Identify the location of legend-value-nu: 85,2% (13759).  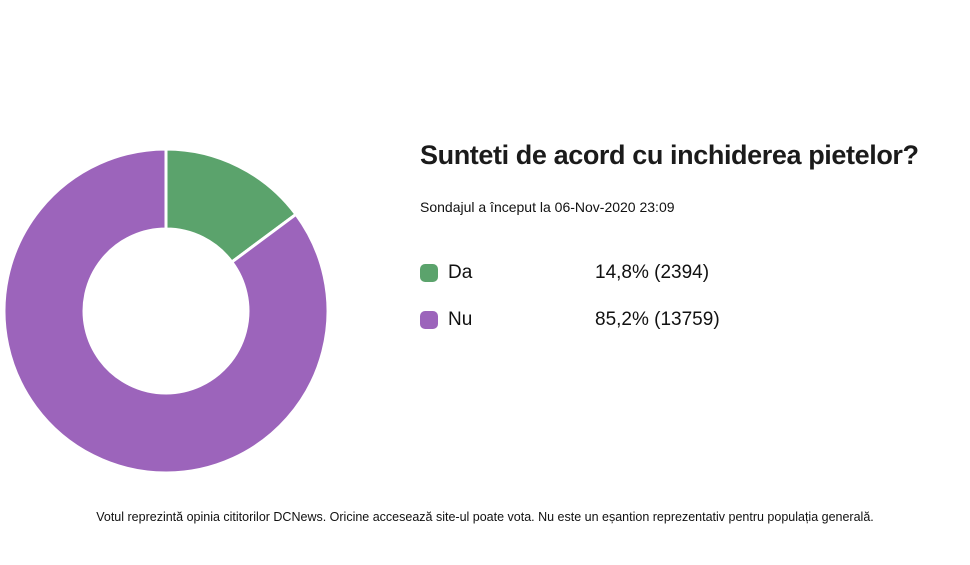
(657, 319).